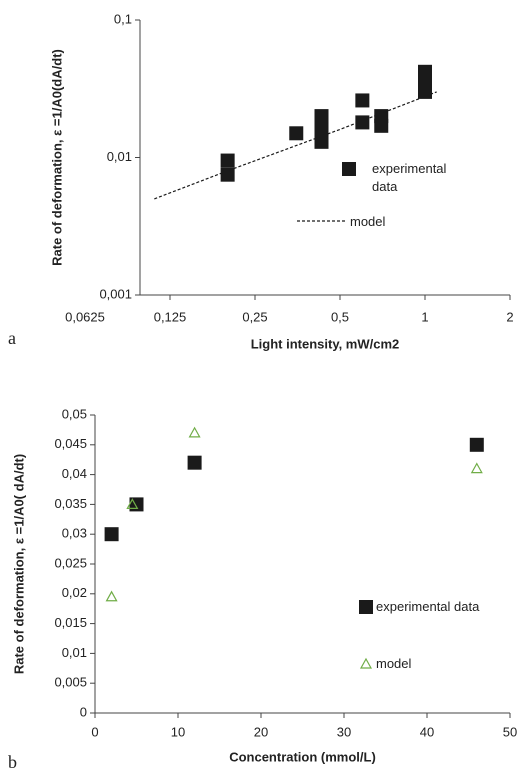 The width and height of the screenshot is (518, 772). Describe the element at coordinates (340, 316) in the screenshot. I see `x-tick-label: 0,5` at that location.